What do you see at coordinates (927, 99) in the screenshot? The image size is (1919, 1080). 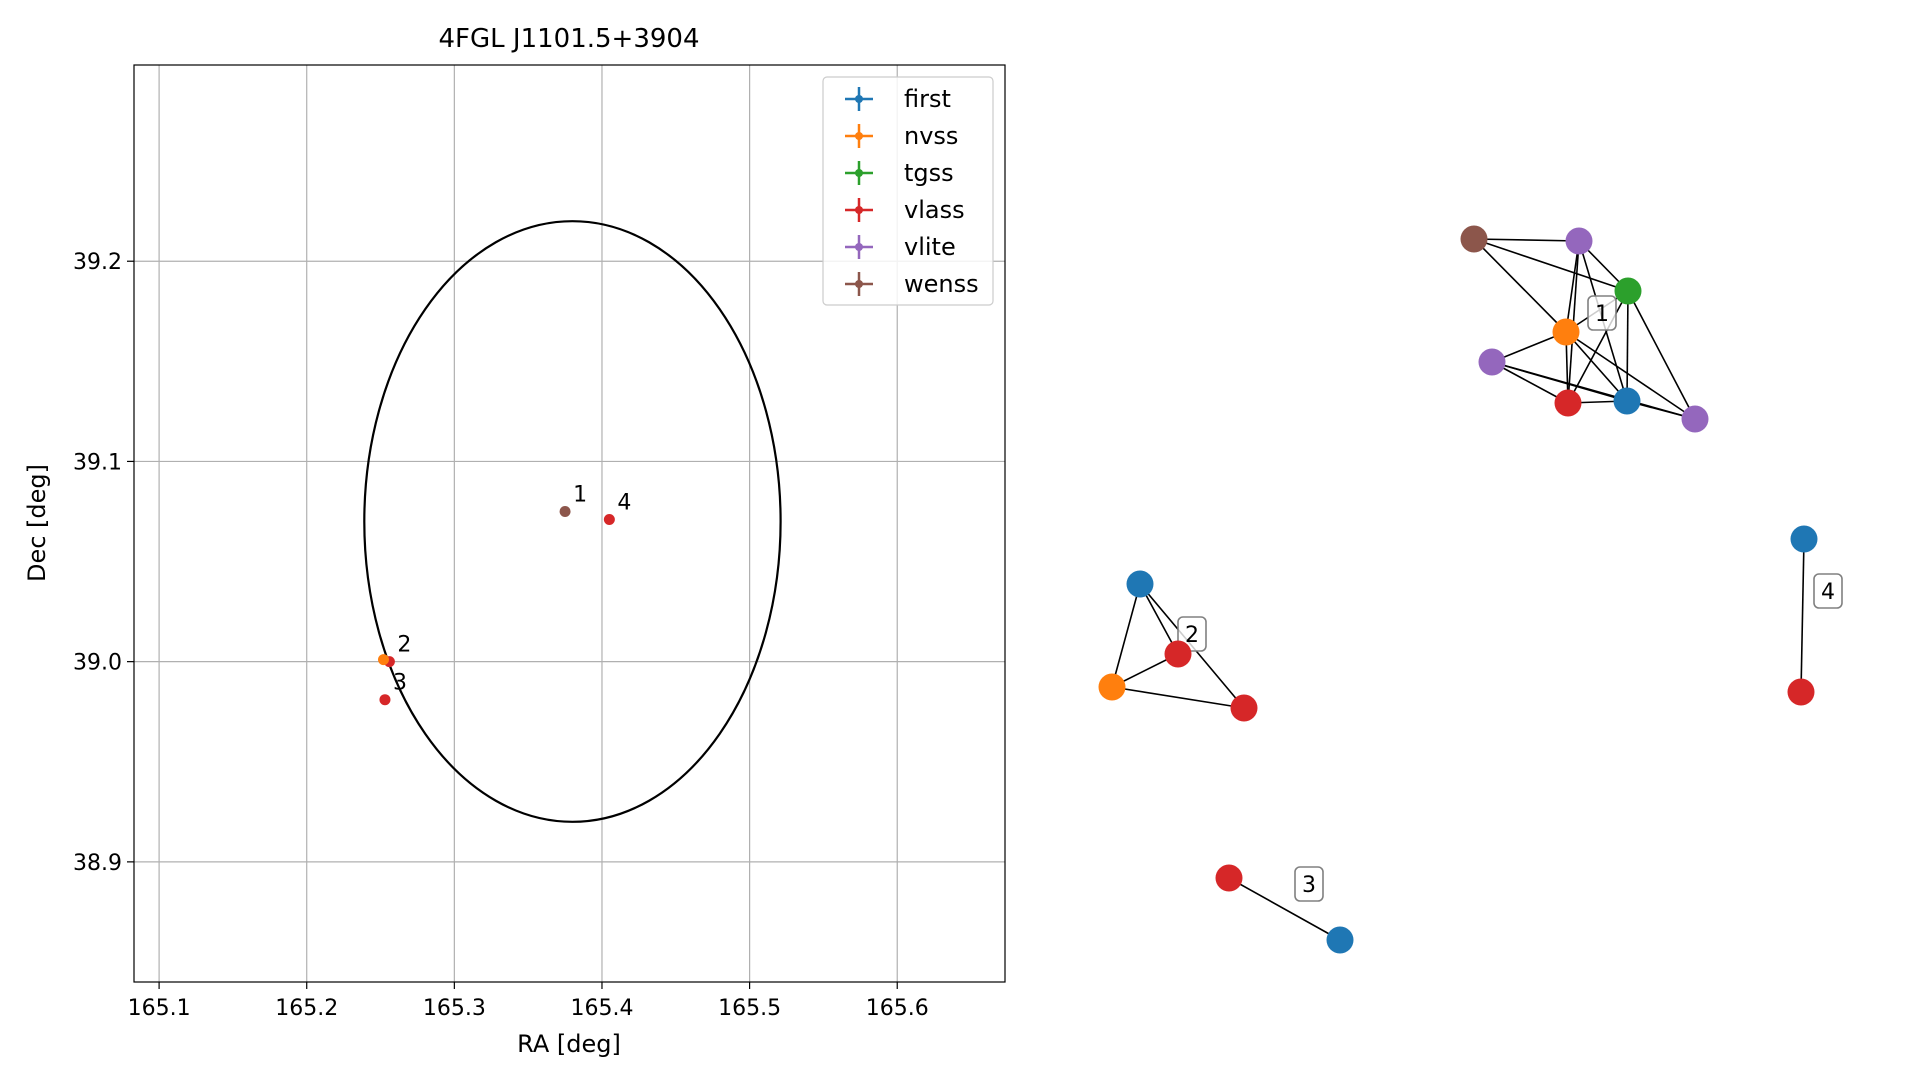 I see `legend-label: first` at bounding box center [927, 99].